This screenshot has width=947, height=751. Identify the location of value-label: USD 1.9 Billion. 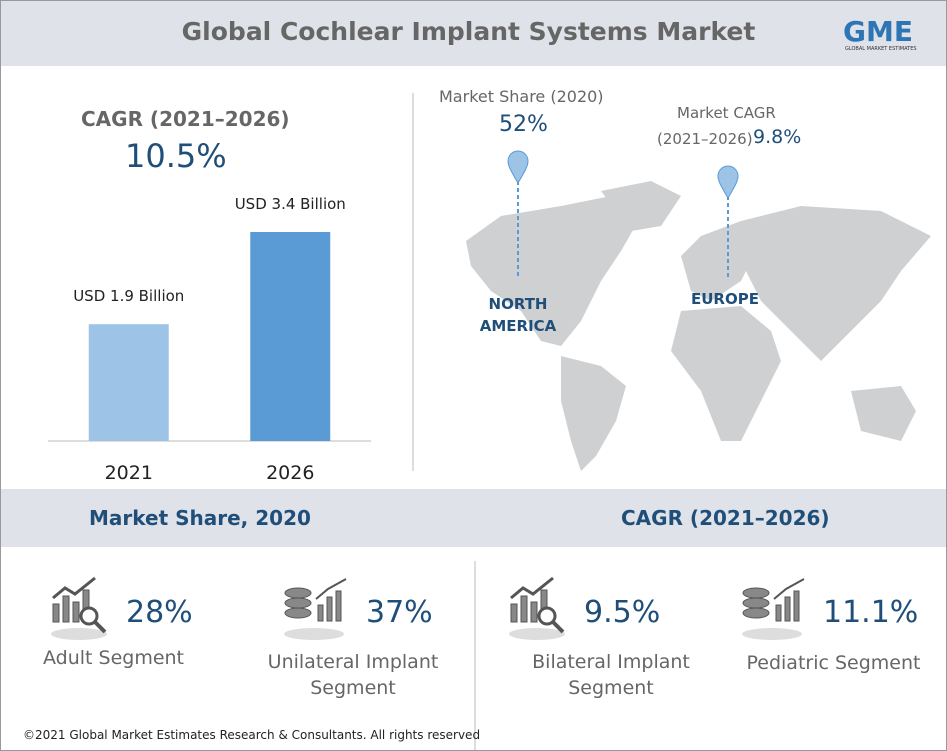
(128, 296).